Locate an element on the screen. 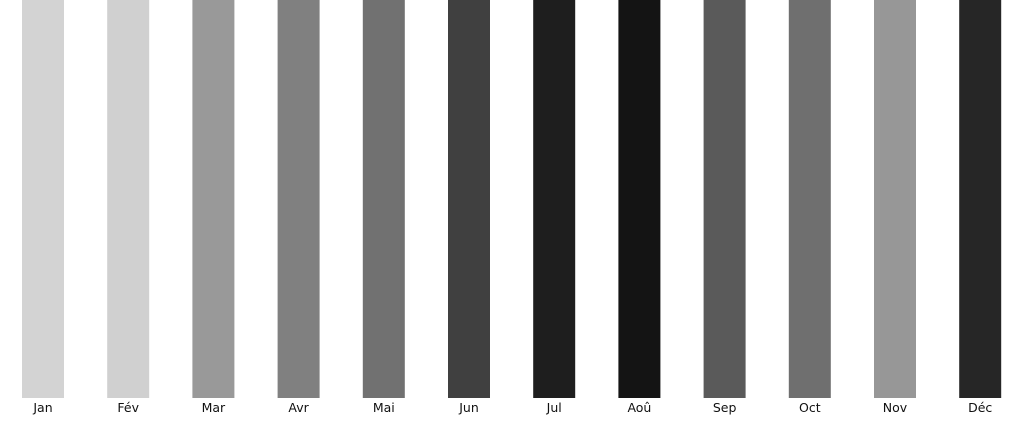  bar-fév is located at coordinates (128, 199).